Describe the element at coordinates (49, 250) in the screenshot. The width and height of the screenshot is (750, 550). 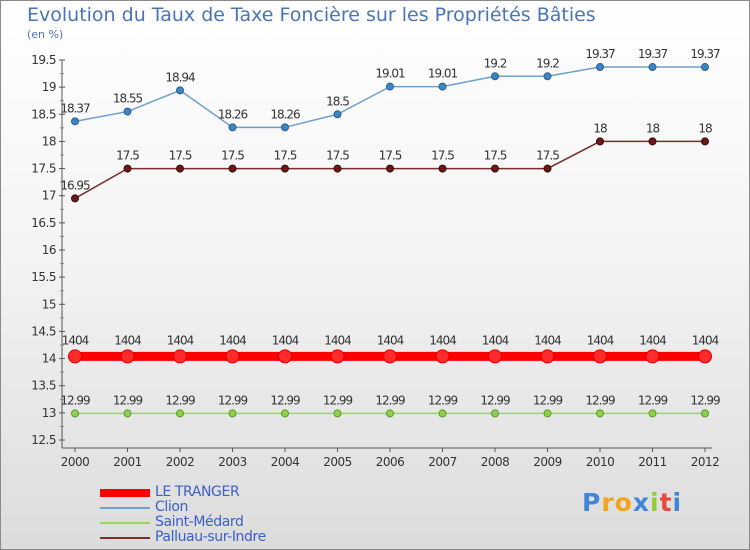
I see `y-tick-label: 16` at that location.